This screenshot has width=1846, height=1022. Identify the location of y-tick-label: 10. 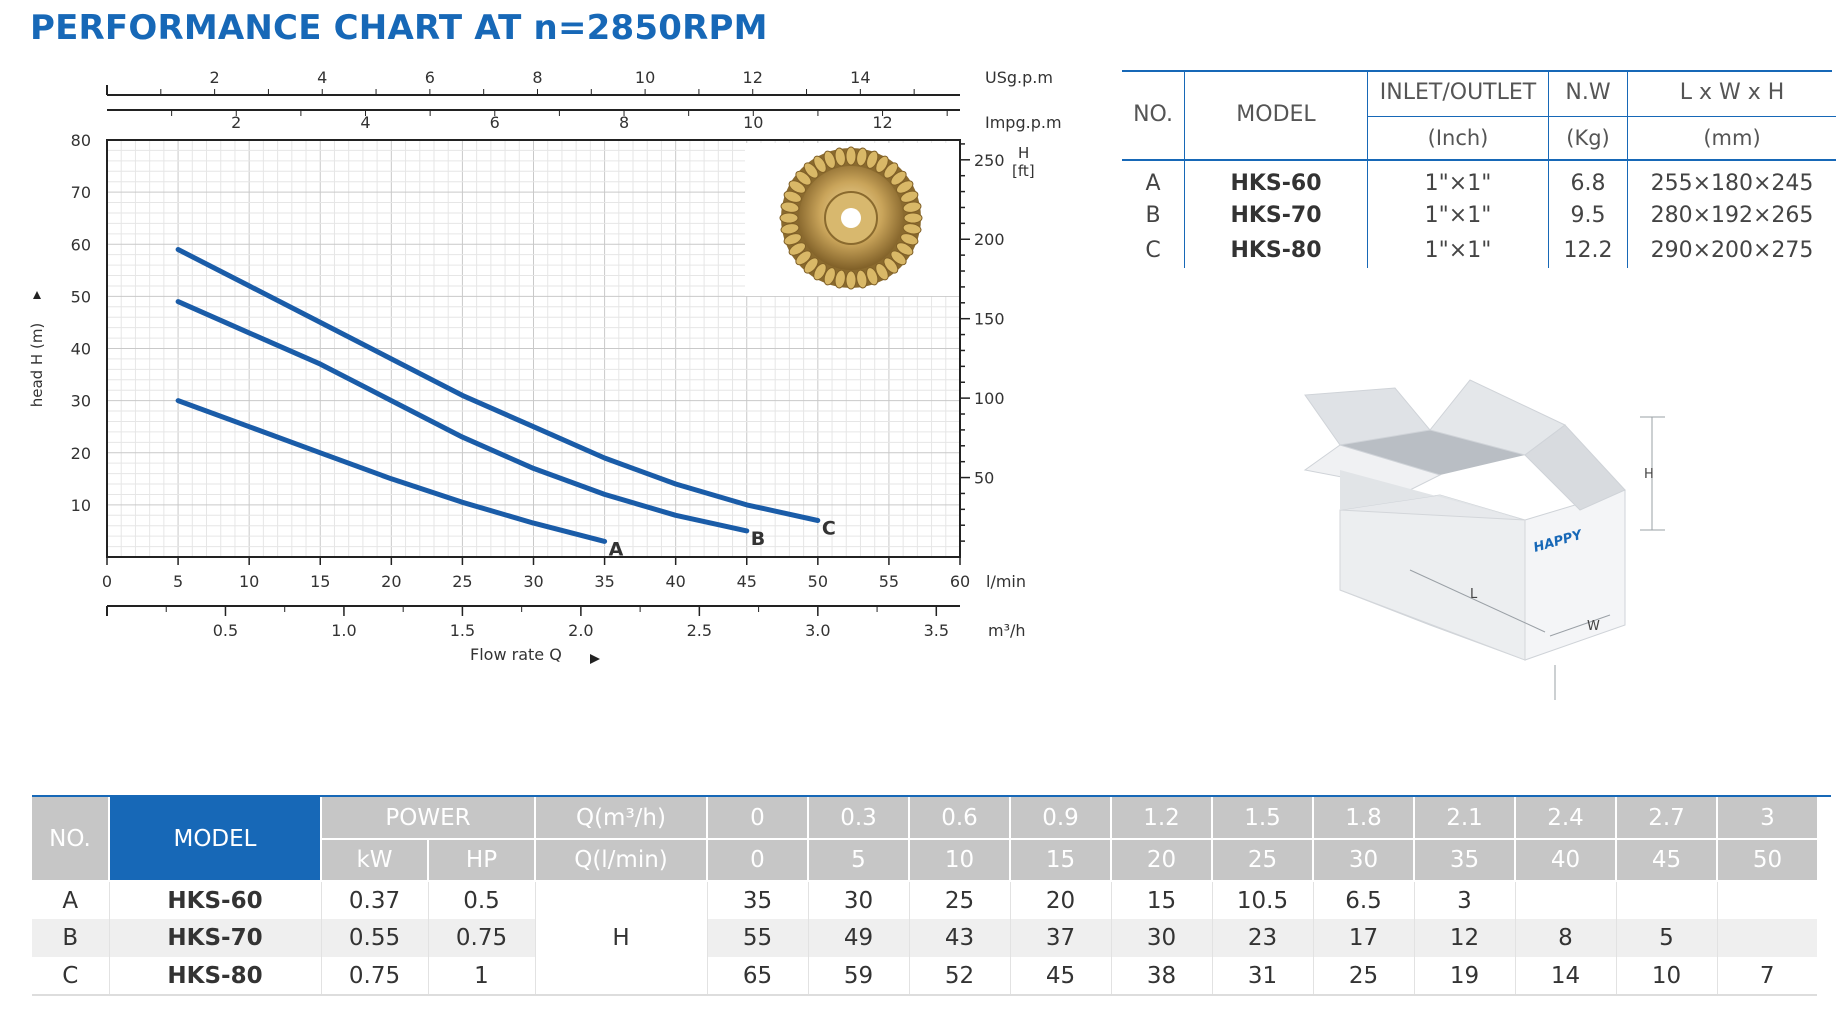
(81, 505).